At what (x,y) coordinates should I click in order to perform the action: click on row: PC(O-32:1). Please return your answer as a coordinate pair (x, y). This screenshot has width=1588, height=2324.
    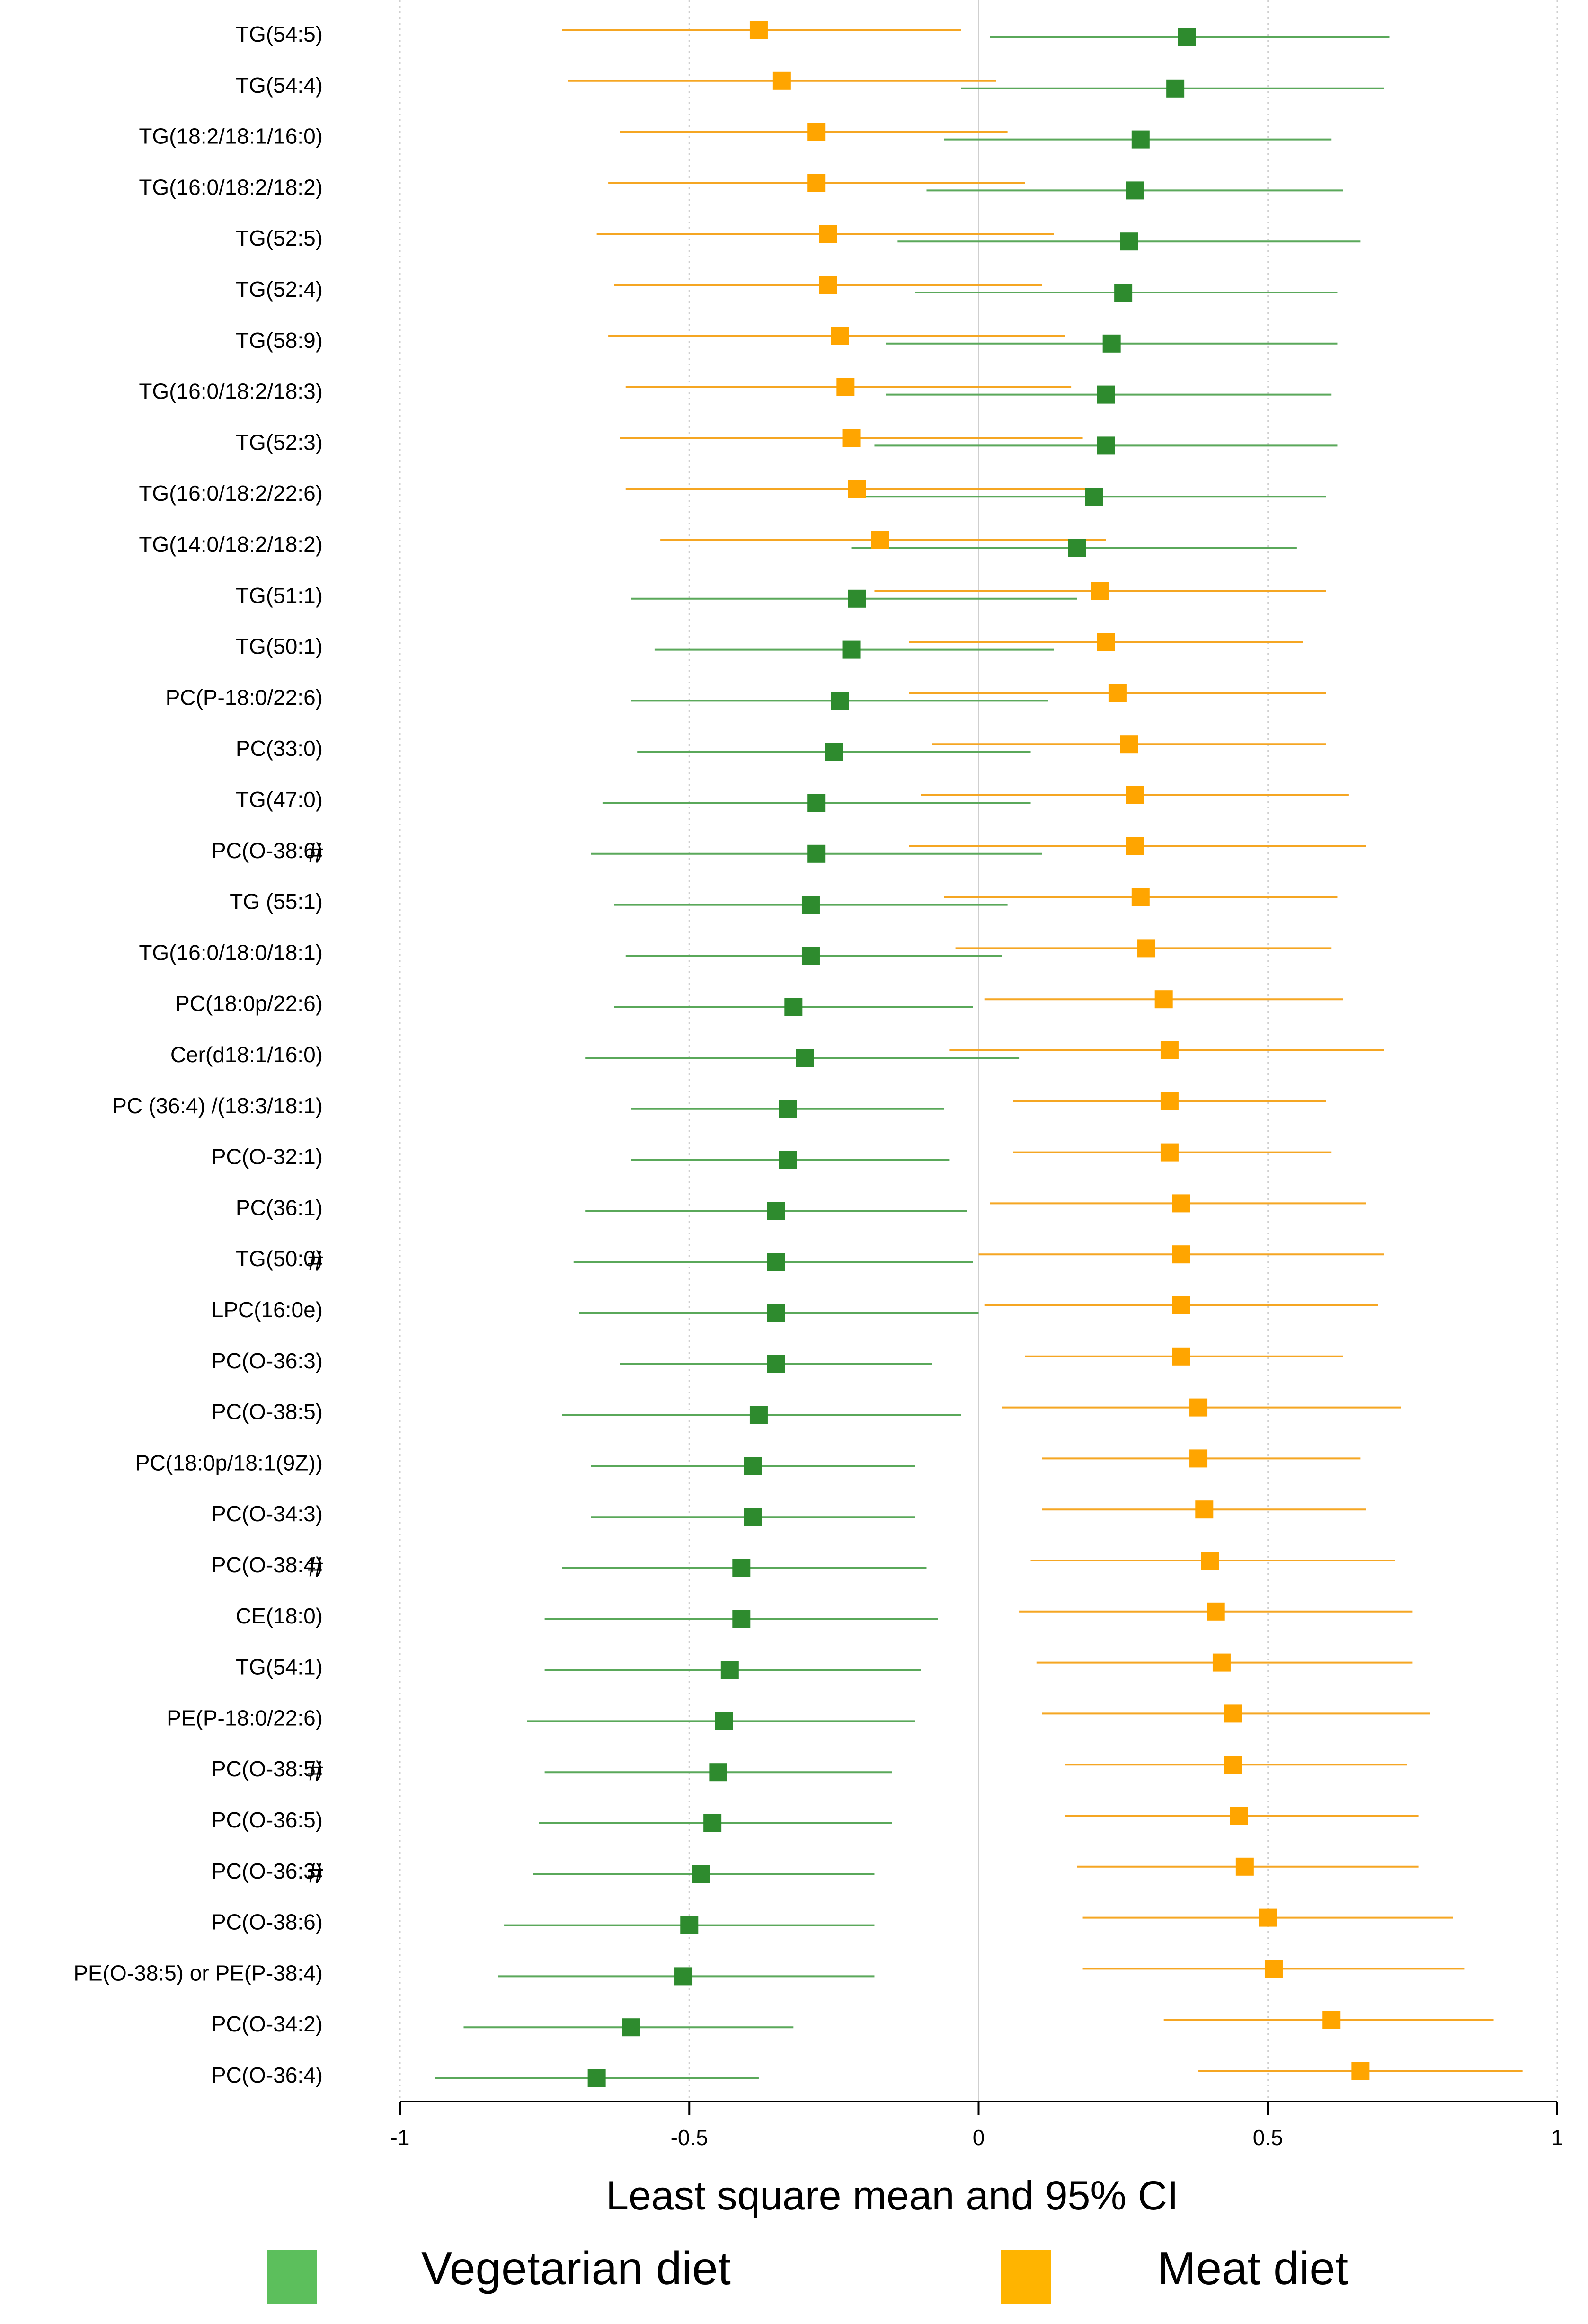
    Looking at the image, I should click on (772, 1156).